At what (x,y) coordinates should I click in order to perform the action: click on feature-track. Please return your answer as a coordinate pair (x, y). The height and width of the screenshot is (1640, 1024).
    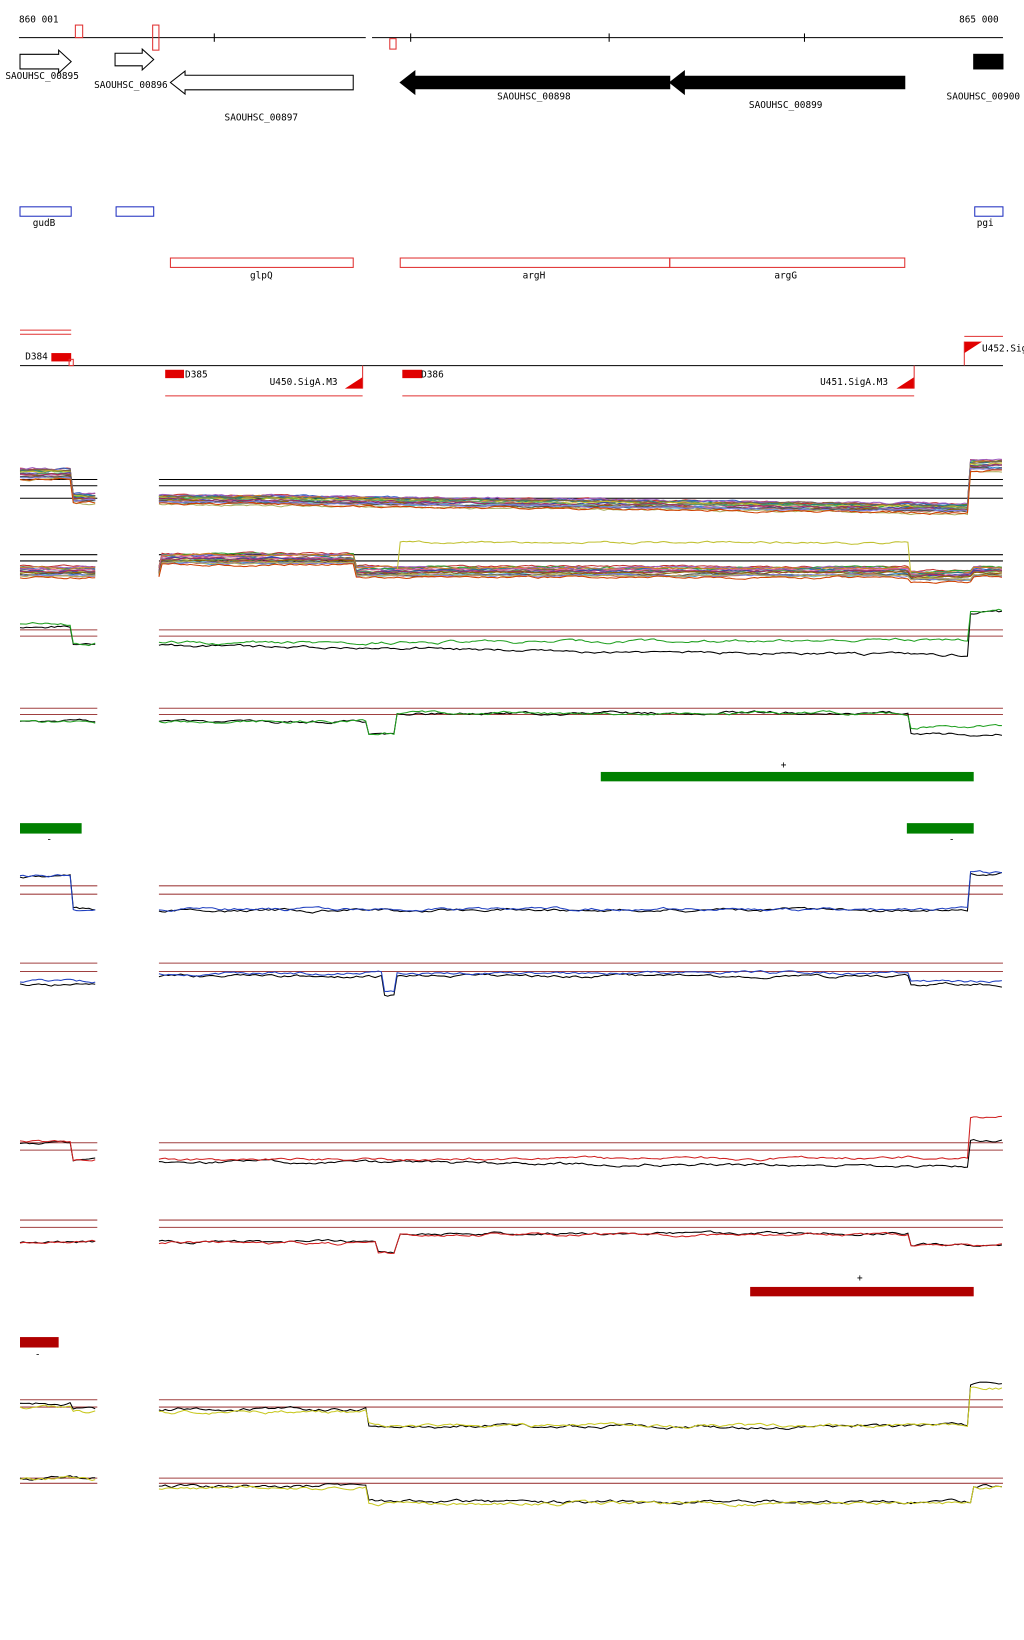
    Looking at the image, I should click on (511, 363).